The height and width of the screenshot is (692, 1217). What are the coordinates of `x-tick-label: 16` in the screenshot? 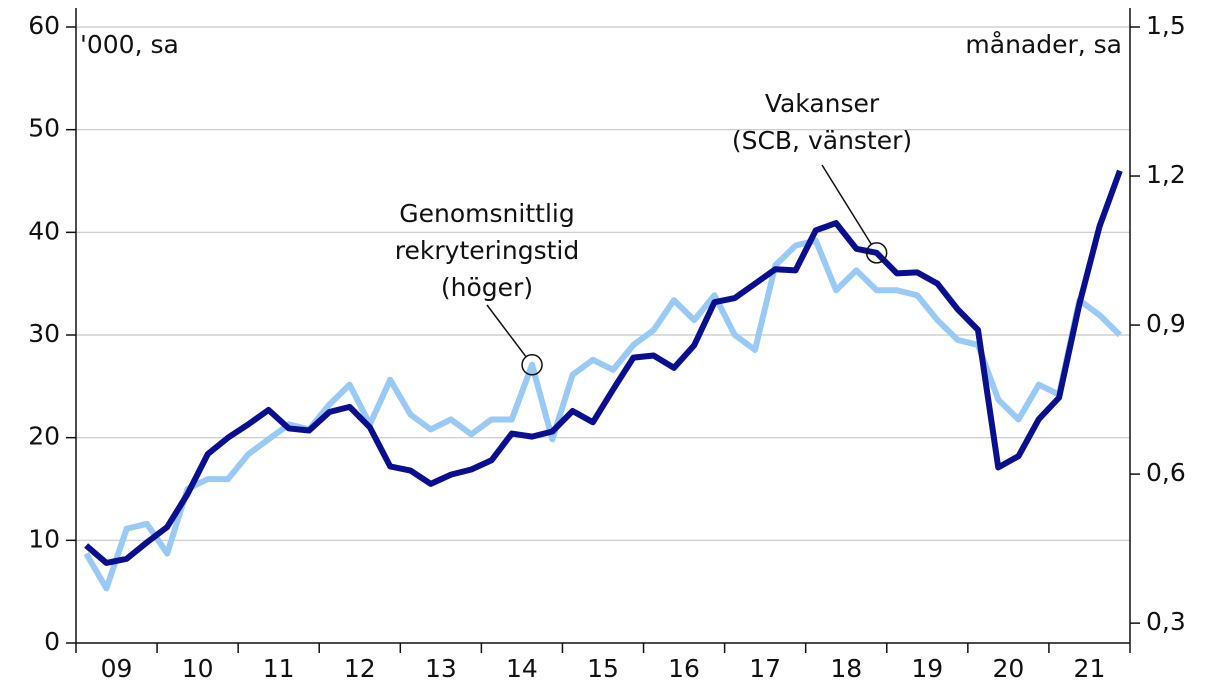 It's located at (684, 668).